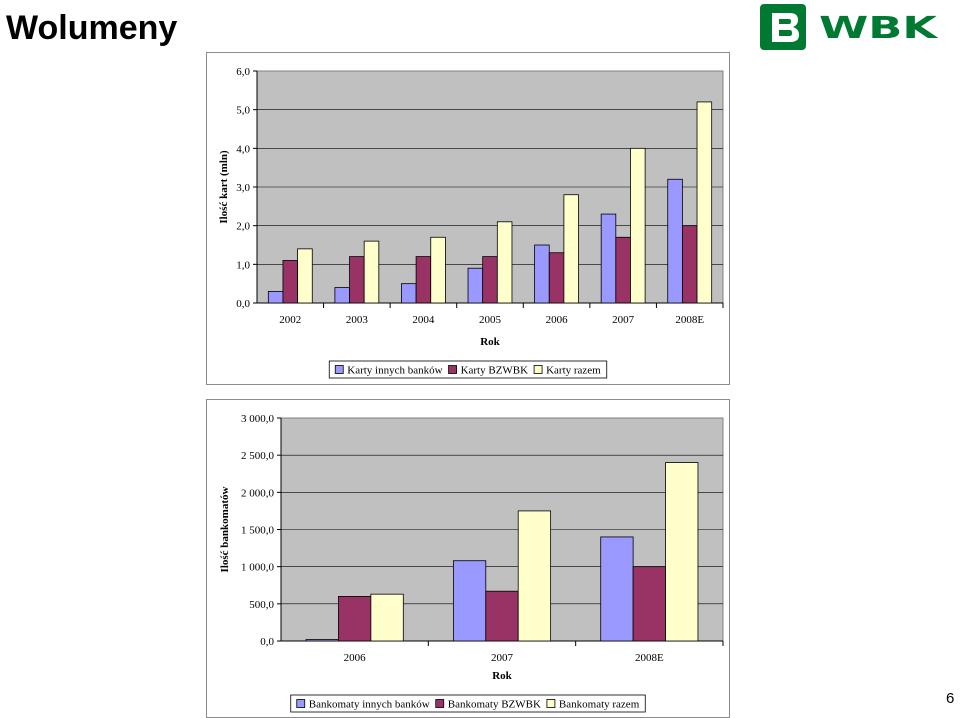 The height and width of the screenshot is (718, 960). I want to click on y-axis-title: Ilość kart (mln), so click(224, 187).